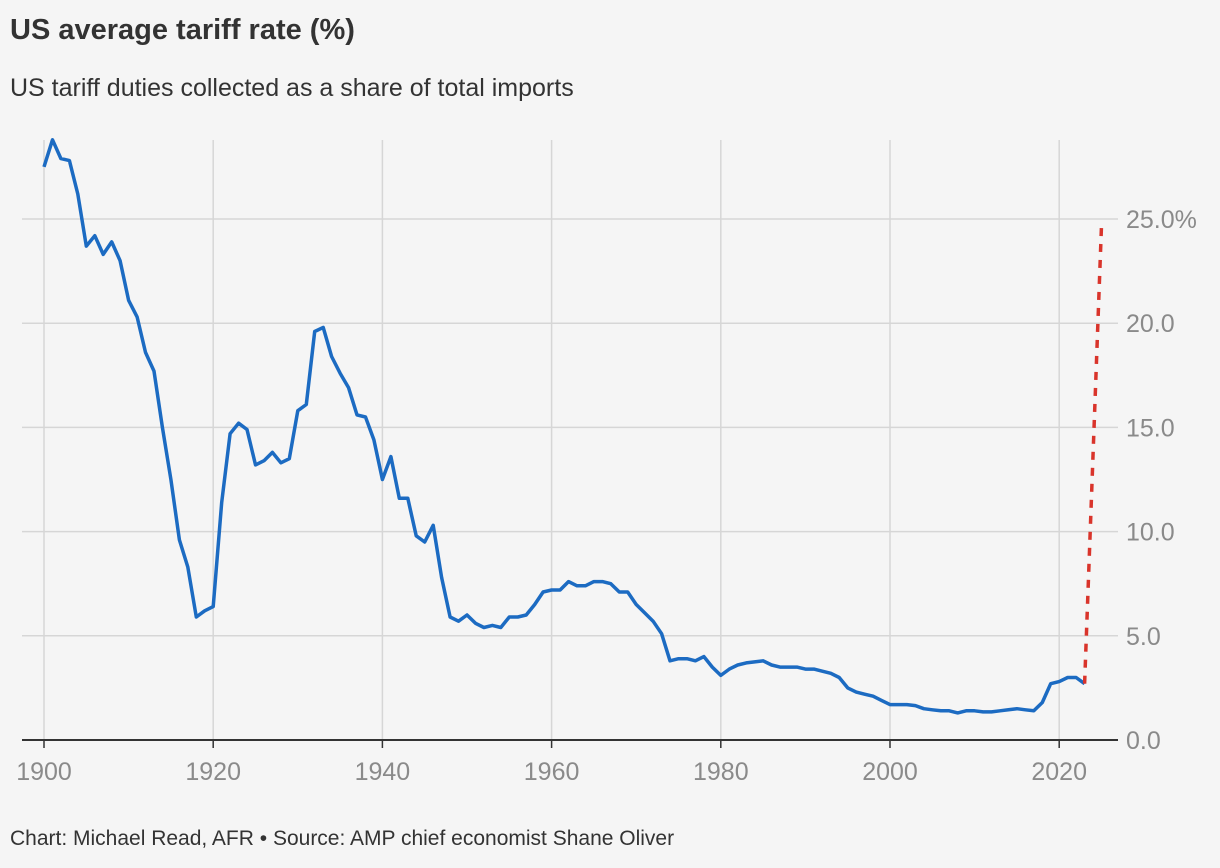  I want to click on y-tick-label: 0.0, so click(1143, 741).